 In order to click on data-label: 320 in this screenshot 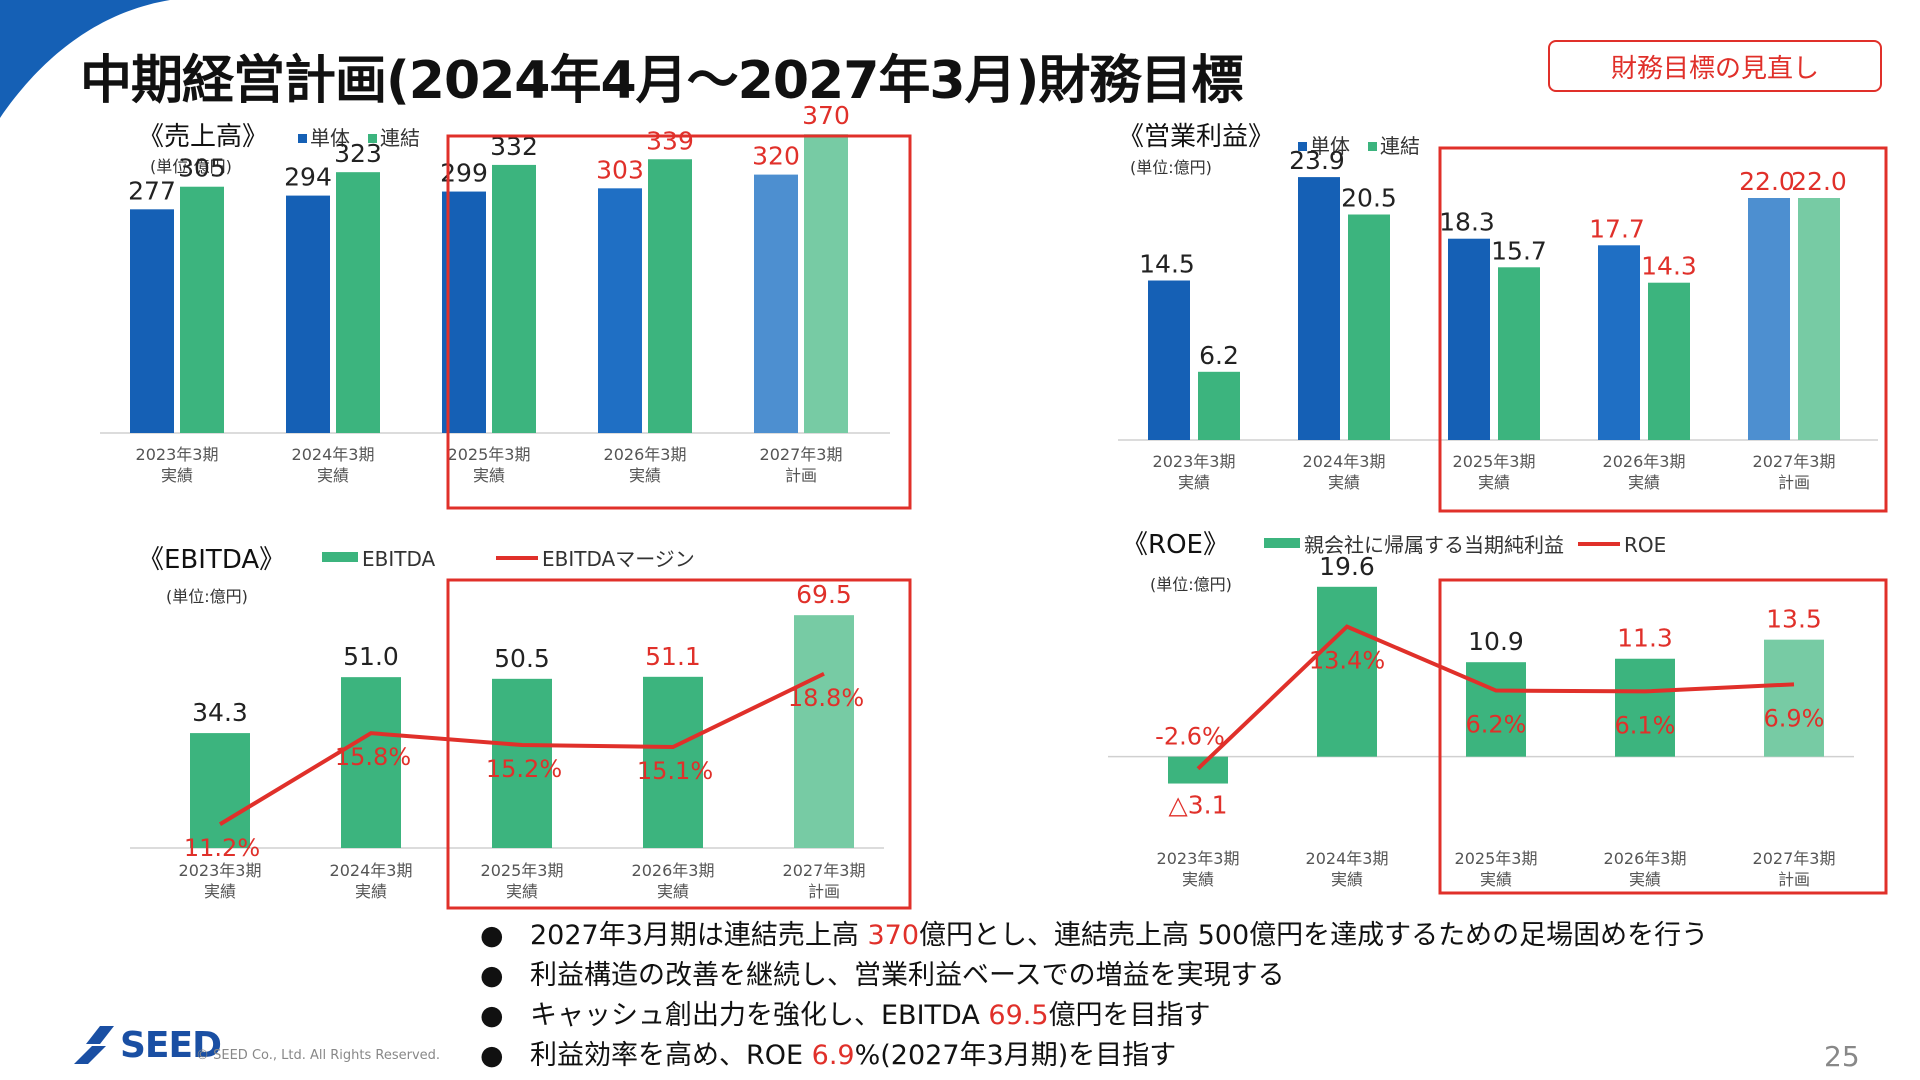, I will do `click(776, 156)`.